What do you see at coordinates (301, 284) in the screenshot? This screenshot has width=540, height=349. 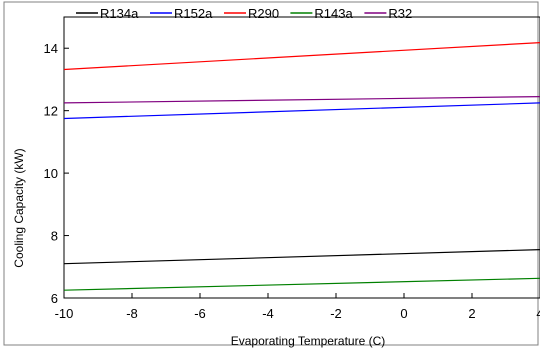 I see `series-line-r143a` at bounding box center [301, 284].